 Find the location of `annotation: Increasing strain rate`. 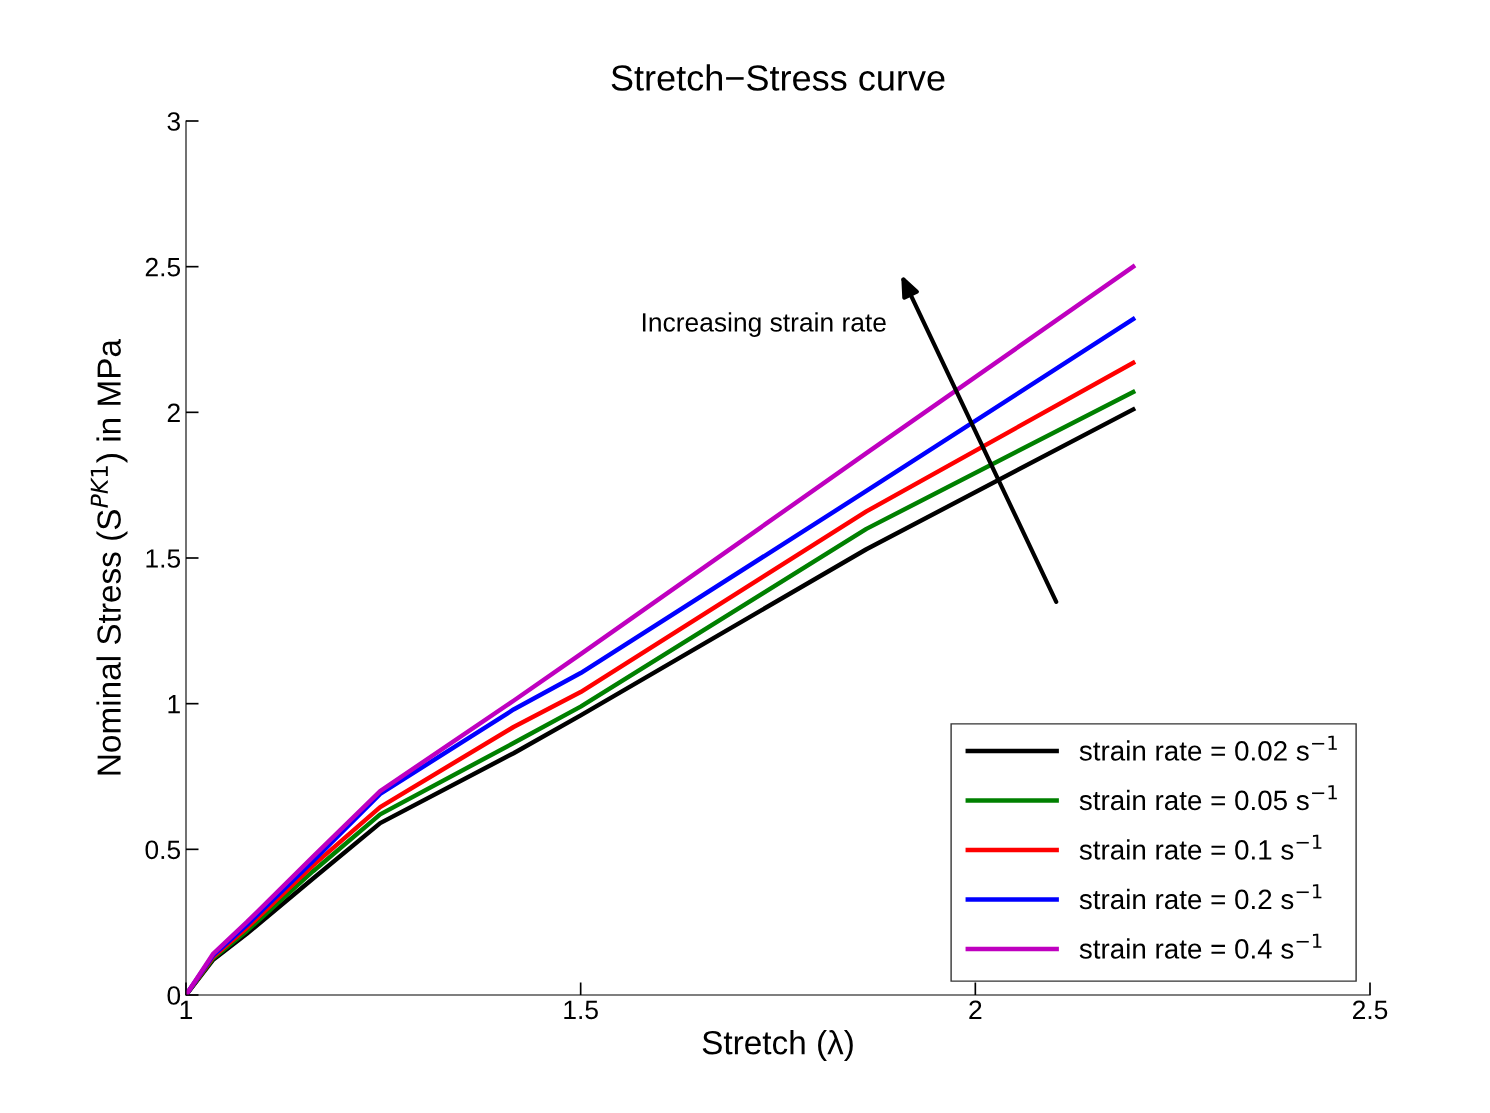

annotation: Increasing strain rate is located at coordinates (764, 324).